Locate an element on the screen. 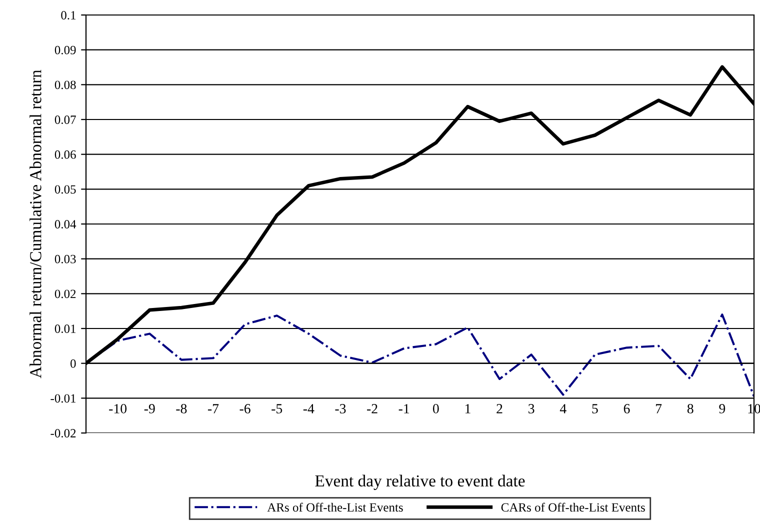  legend-label: ARs of Off-the-List Events is located at coordinates (335, 507).